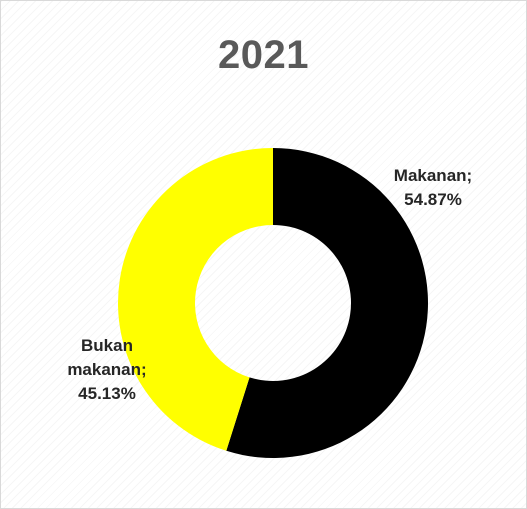  I want to click on data-label-bukan-makanan: Bukan makanan; 45.13%, so click(106, 369).